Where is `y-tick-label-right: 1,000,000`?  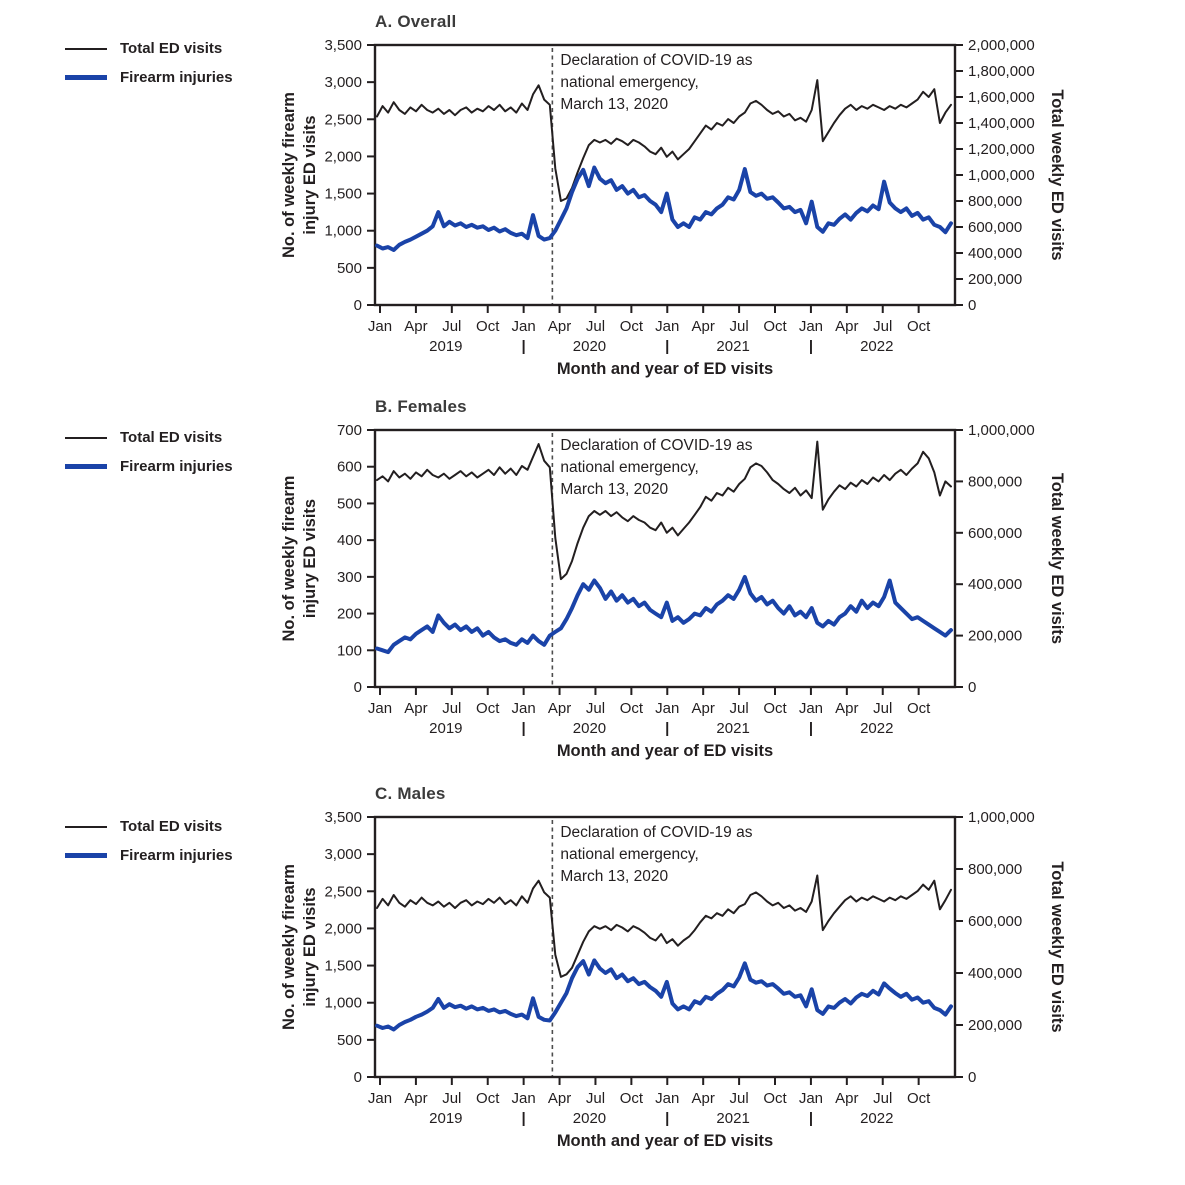
y-tick-label-right: 1,000,000 is located at coordinates (1001, 817).